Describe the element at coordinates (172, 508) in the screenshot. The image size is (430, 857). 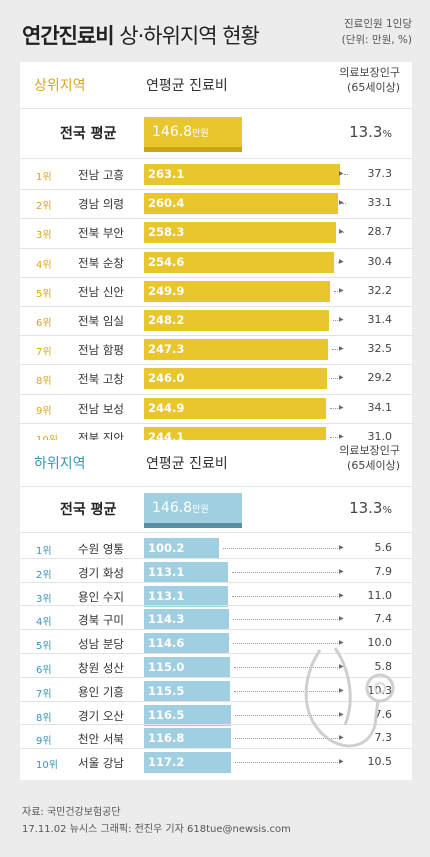
I see `bottom-average-value: 146.8` at that location.